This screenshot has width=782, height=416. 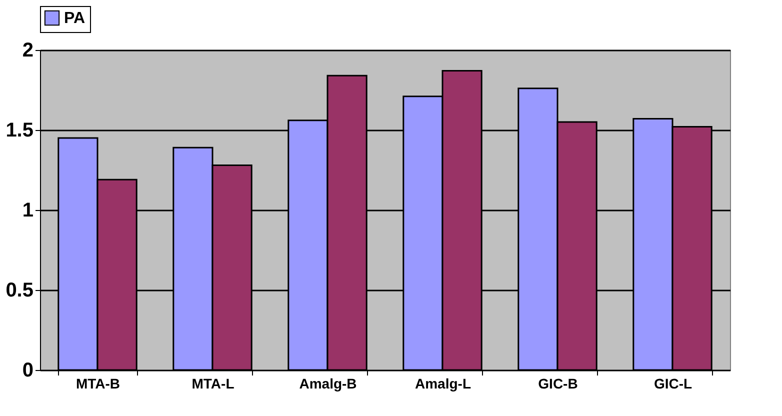 What do you see at coordinates (673, 384) in the screenshot?
I see `x-tick-label: GIC-L` at bounding box center [673, 384].